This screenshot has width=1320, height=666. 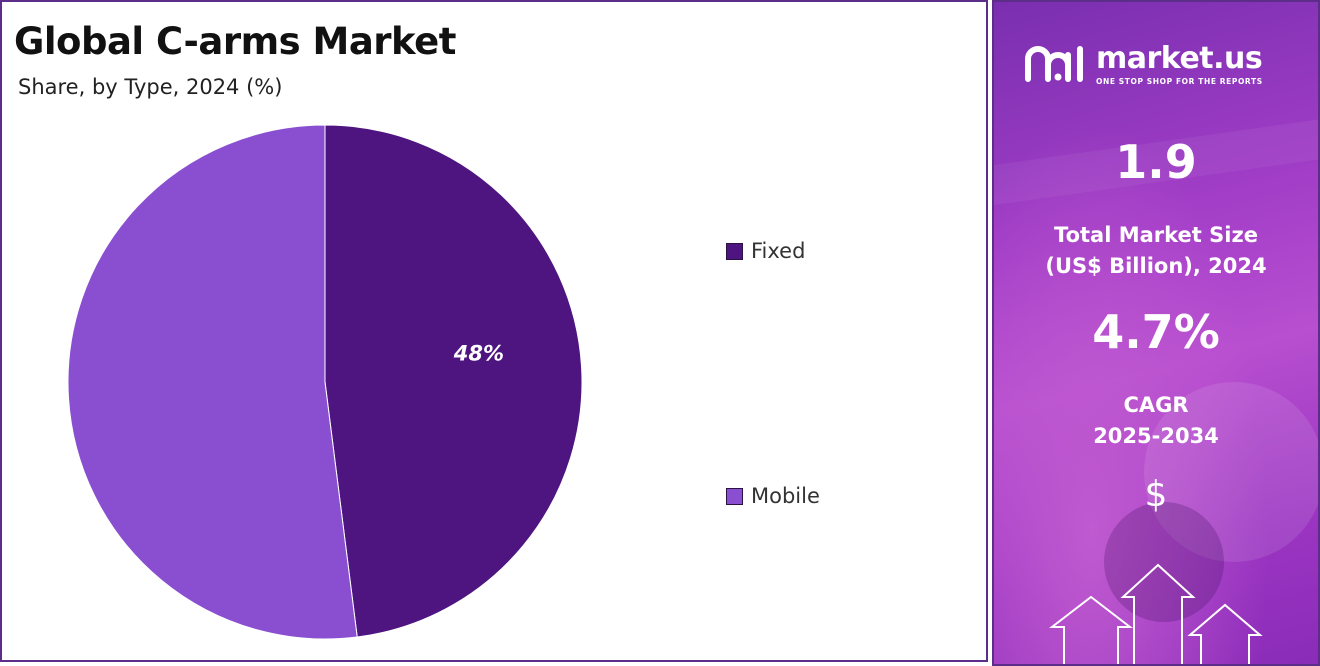 I want to click on legend-item-mobile: Mobile, so click(x=773, y=496).